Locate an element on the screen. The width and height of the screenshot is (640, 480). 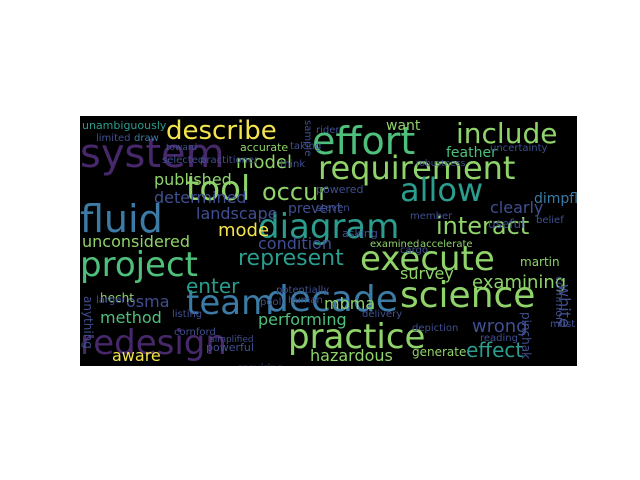
cloud-word: human is located at coordinates (305, 300).